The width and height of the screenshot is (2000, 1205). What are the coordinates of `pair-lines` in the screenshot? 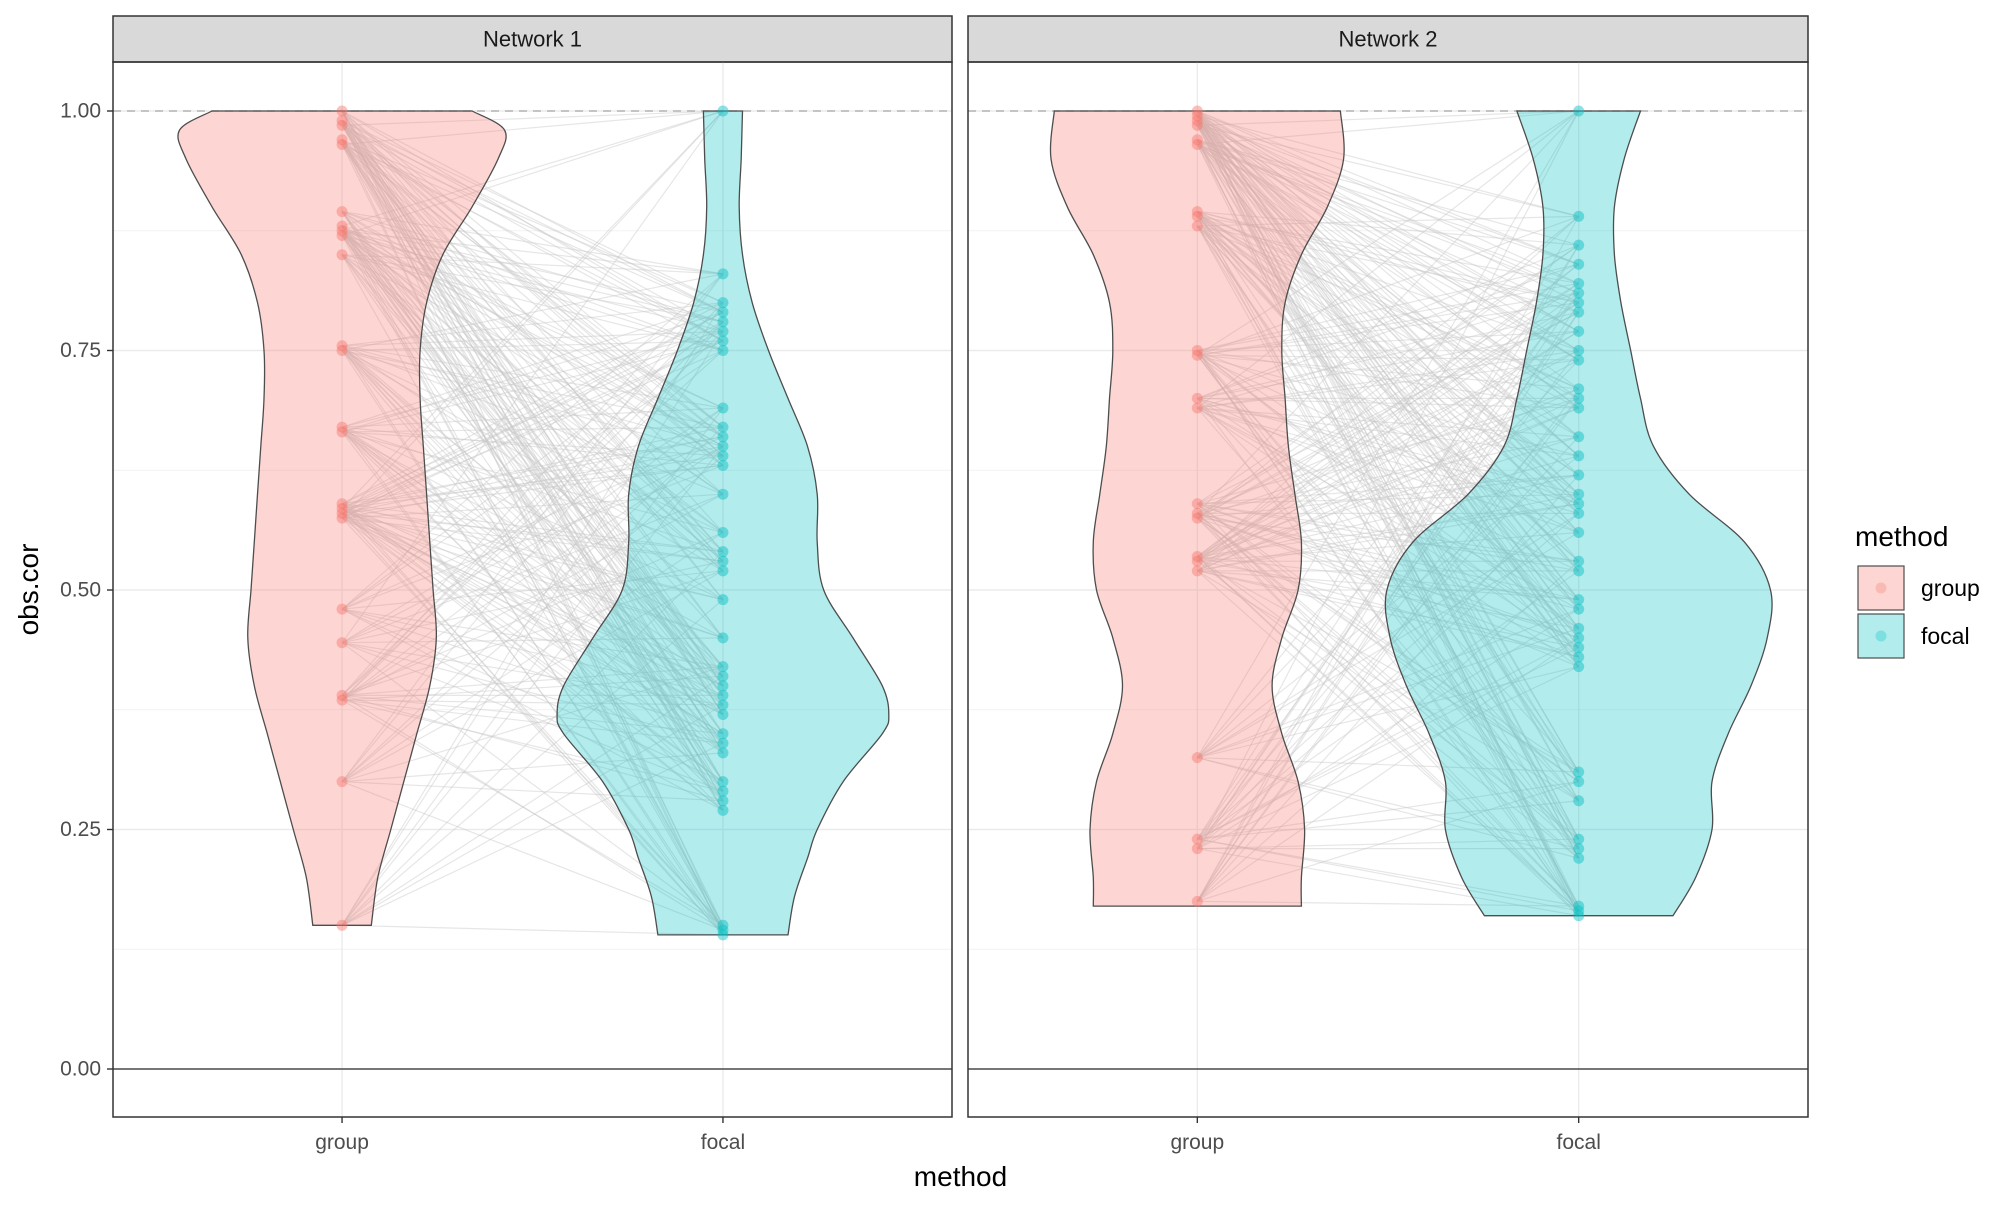 It's located at (1388, 513).